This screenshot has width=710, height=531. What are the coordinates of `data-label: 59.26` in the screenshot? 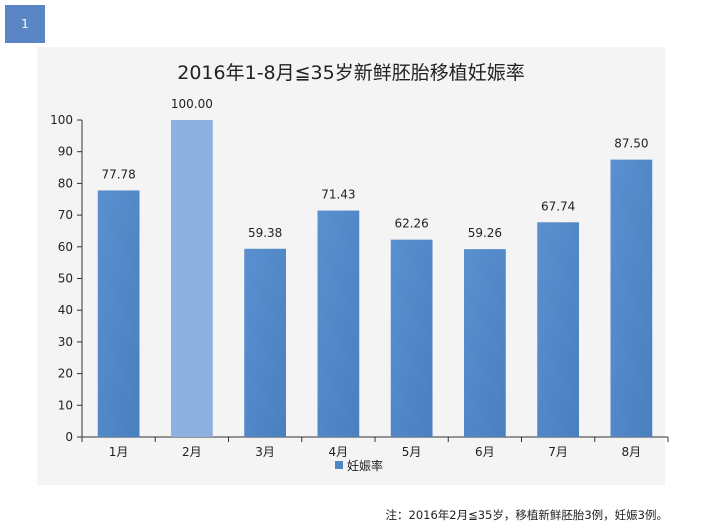 It's located at (485, 233).